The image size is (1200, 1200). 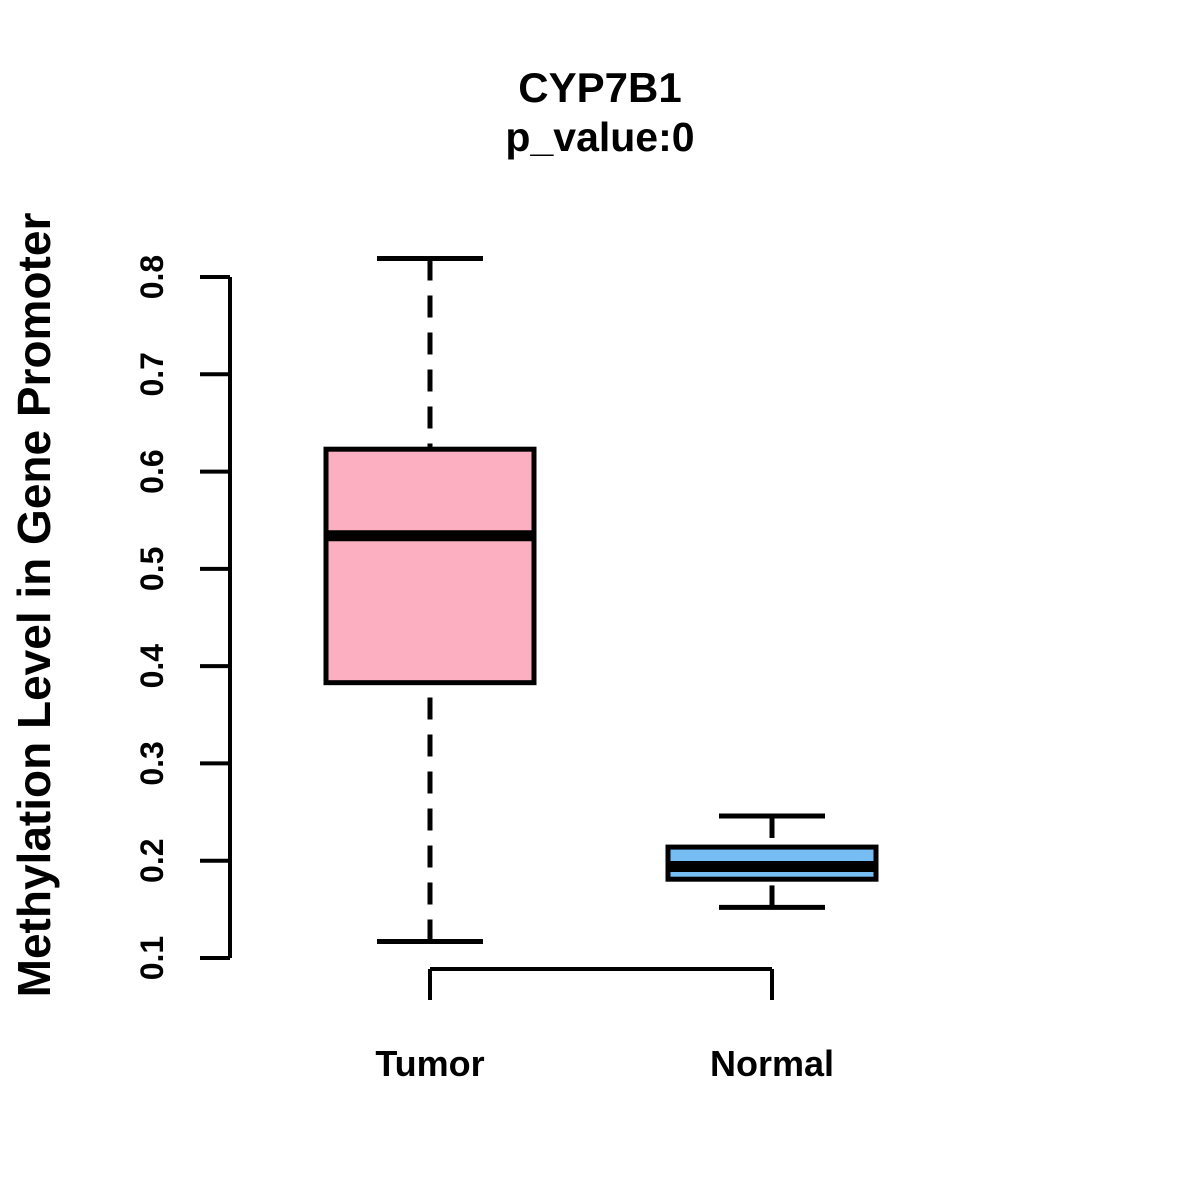 I want to click on chart-title: CYP7B1, so click(x=600, y=87).